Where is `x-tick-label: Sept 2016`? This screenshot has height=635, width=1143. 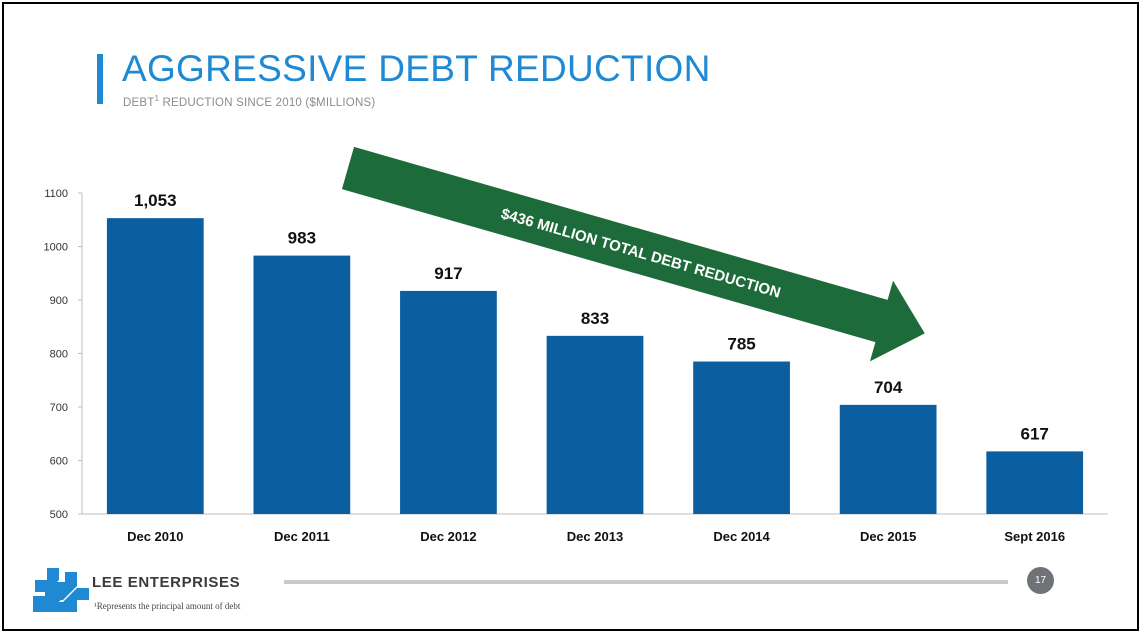
x-tick-label: Sept 2016 is located at coordinates (1034, 536).